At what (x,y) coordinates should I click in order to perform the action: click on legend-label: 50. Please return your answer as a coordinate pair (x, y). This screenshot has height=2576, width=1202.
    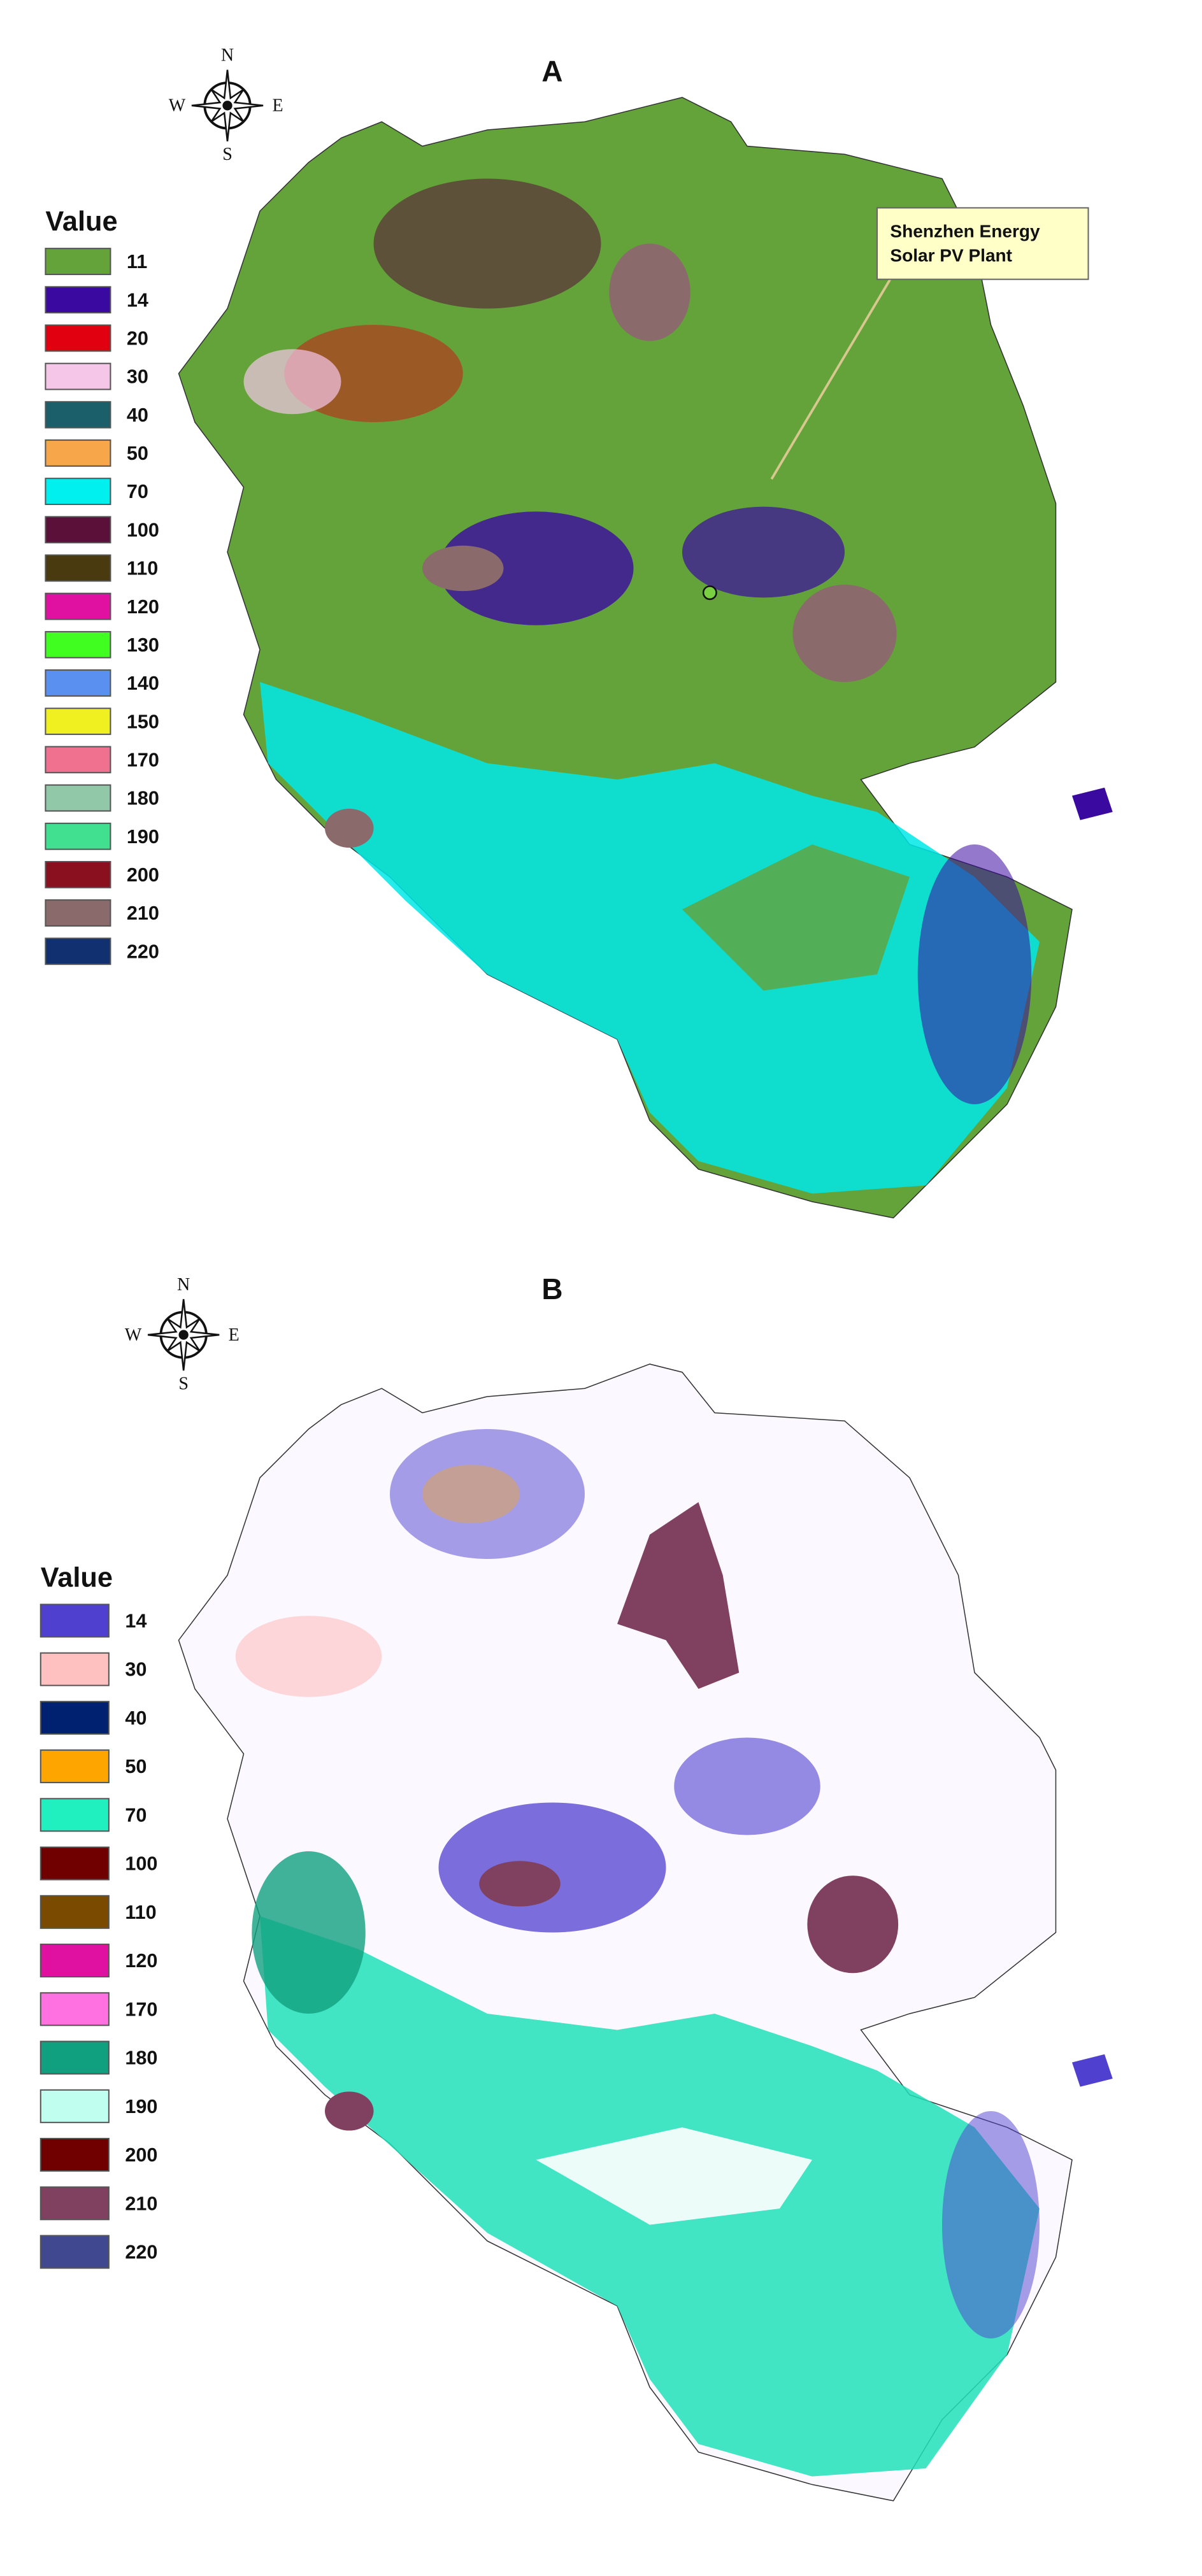
    Looking at the image, I should click on (137, 454).